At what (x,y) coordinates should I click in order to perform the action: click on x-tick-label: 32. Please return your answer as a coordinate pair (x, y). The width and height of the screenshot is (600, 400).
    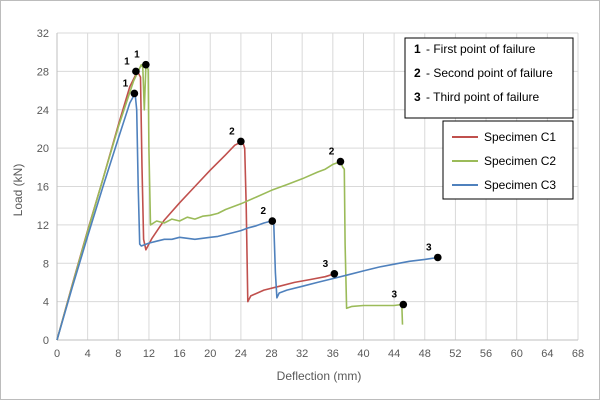
    Looking at the image, I should click on (302, 354).